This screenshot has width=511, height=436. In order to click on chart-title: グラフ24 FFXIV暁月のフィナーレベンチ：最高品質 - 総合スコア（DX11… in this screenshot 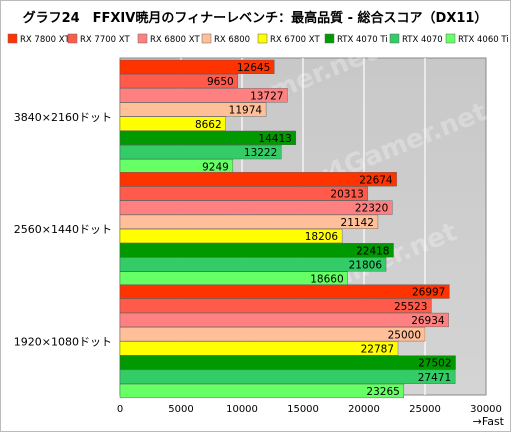, I will do `click(255, 18)`.